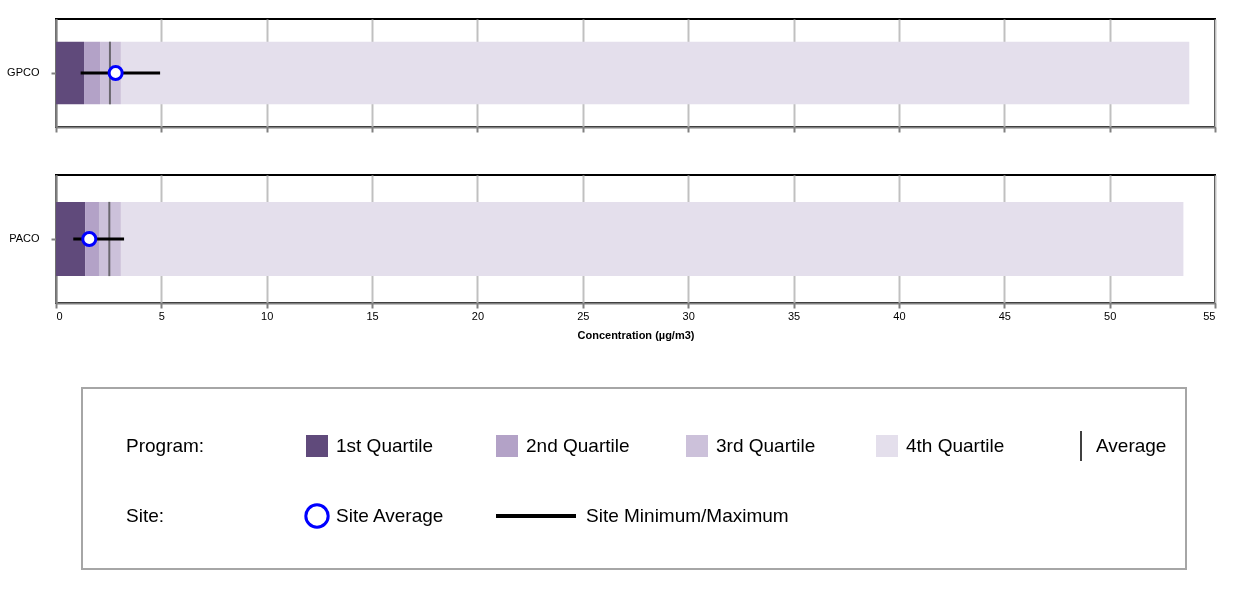 The height and width of the screenshot is (596, 1233). I want to click on legend-label: 4th Quartile, so click(955, 445).